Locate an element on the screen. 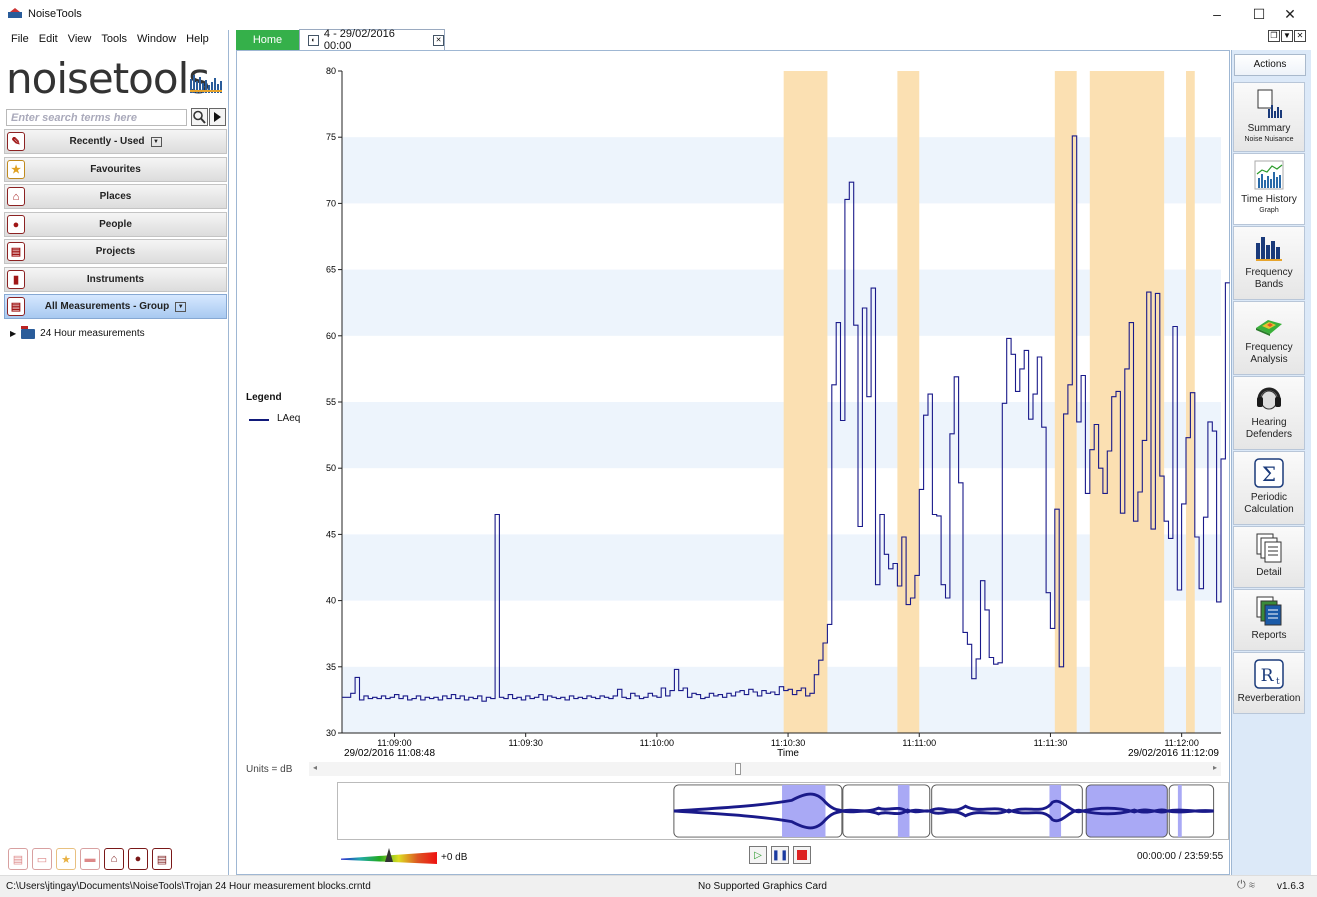 The width and height of the screenshot is (1317, 897). action-periodic-calculation: Σ Periodic Calculation is located at coordinates (1269, 488).